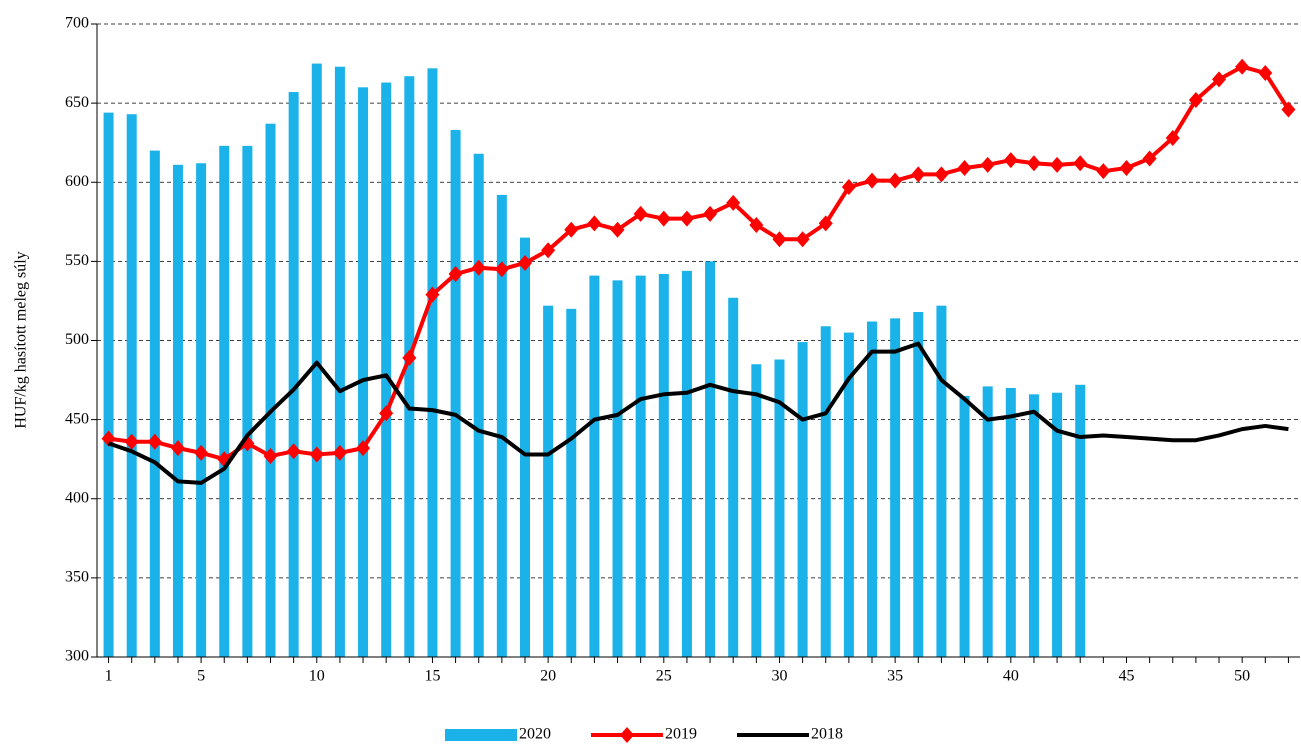 The image size is (1301, 745). I want to click on x-tick-label: 10, so click(317, 676).